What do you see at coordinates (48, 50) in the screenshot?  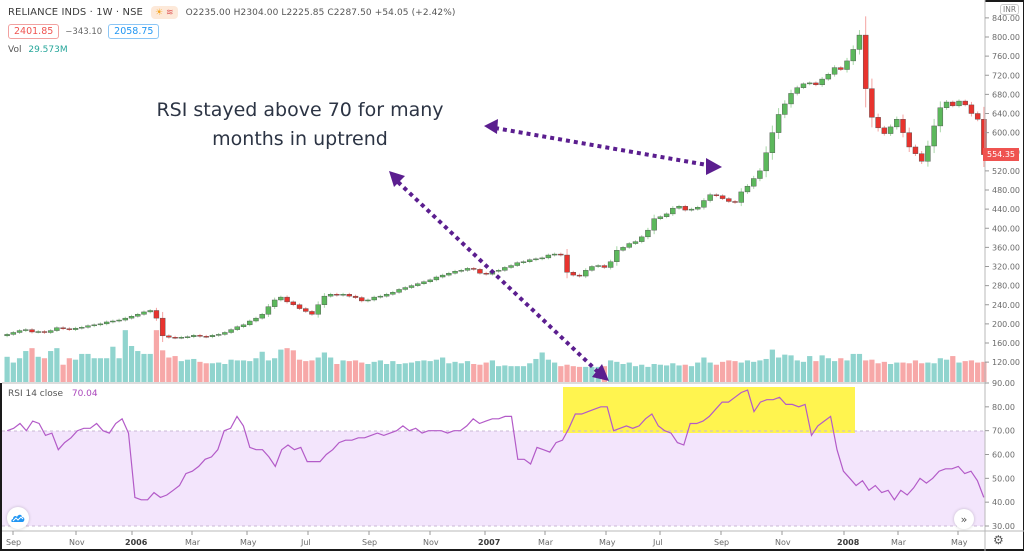 I see `volume-value: 29.573M` at bounding box center [48, 50].